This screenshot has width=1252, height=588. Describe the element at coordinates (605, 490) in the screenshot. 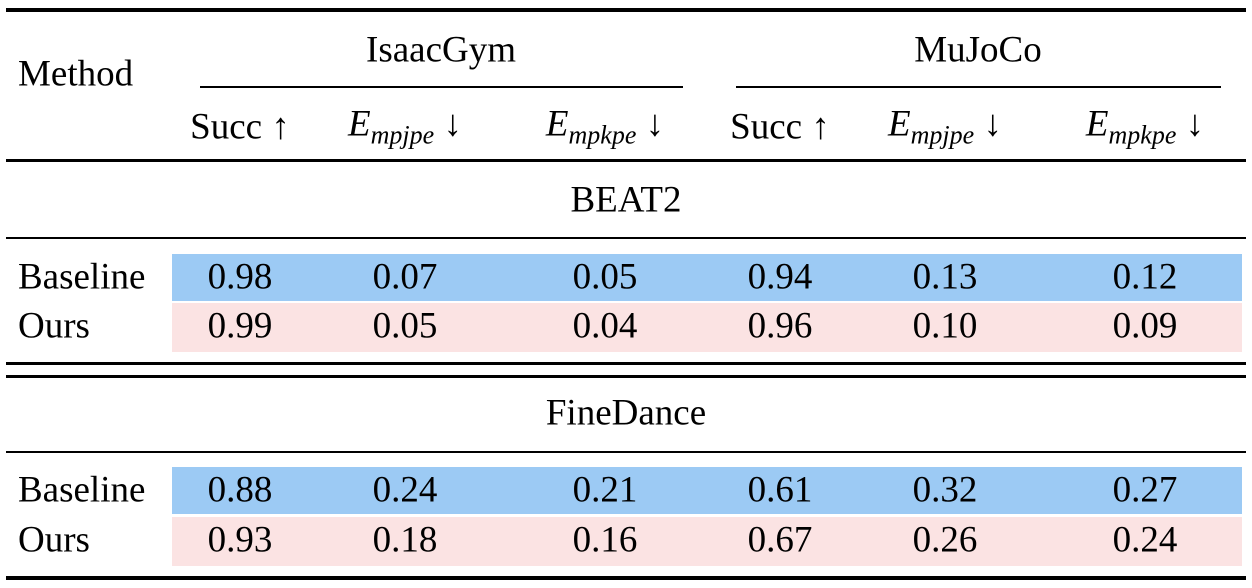

I see `cell-value: 0.21` at that location.